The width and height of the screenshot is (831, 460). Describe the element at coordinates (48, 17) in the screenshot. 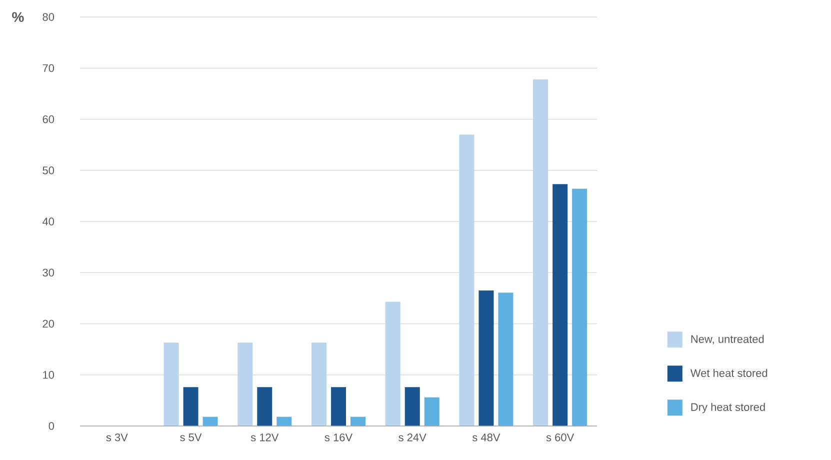

I see `y-tick-label: 80` at that location.